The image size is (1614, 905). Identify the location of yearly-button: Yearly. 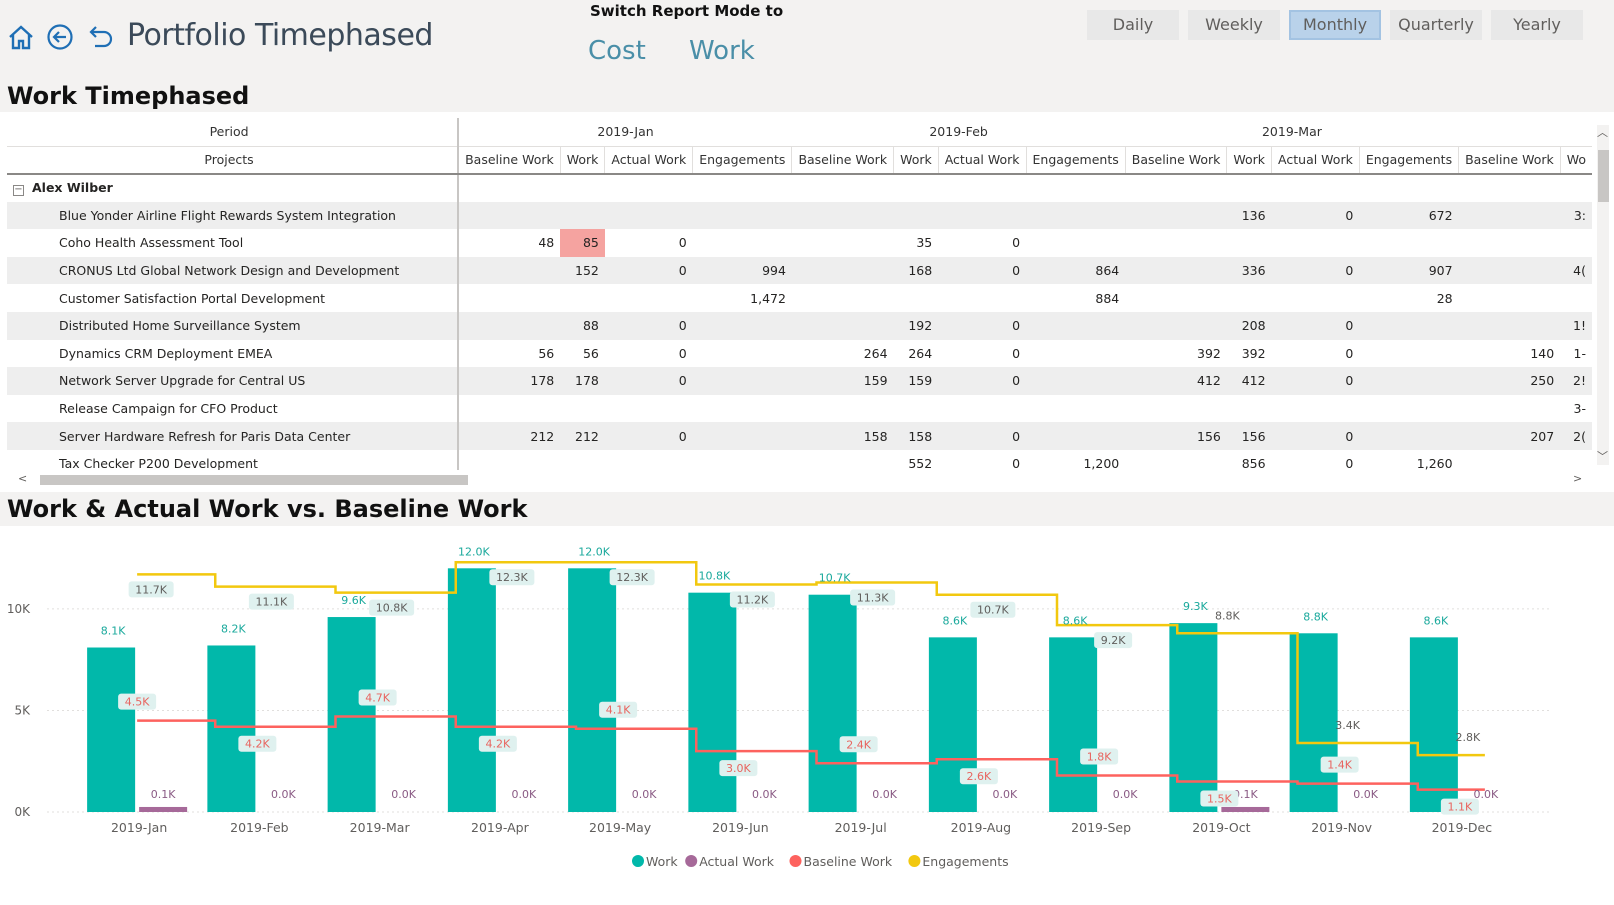
(1537, 25).